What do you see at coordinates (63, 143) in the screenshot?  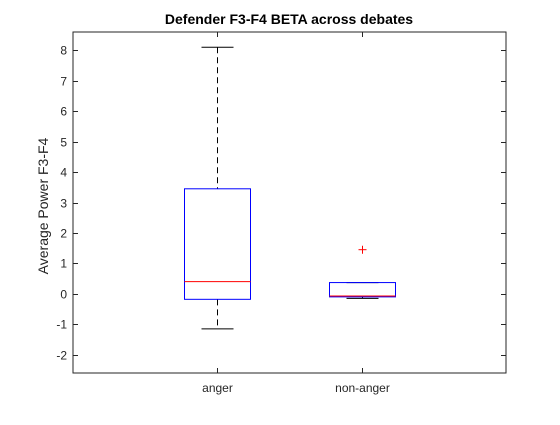 I see `y-tick-label: 5` at bounding box center [63, 143].